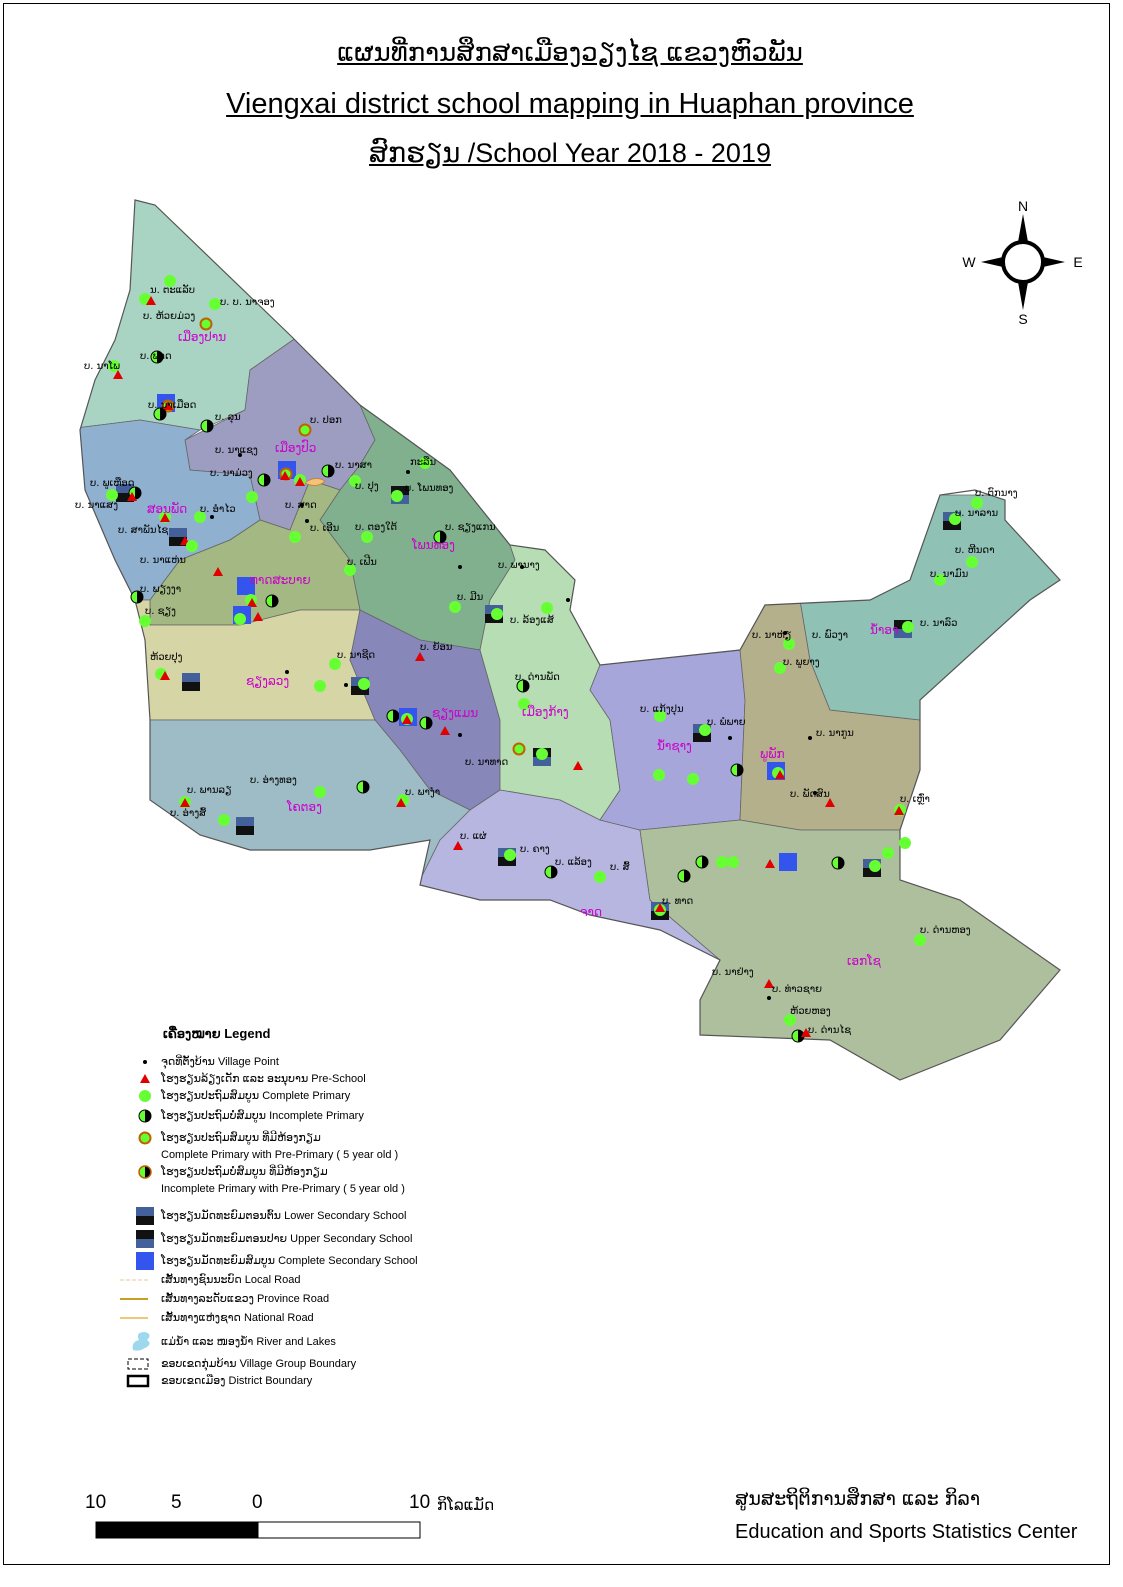 This screenshot has height=1587, width=1123. I want to click on village-label: ບ. ລ້ອງແສ້, so click(532, 620).